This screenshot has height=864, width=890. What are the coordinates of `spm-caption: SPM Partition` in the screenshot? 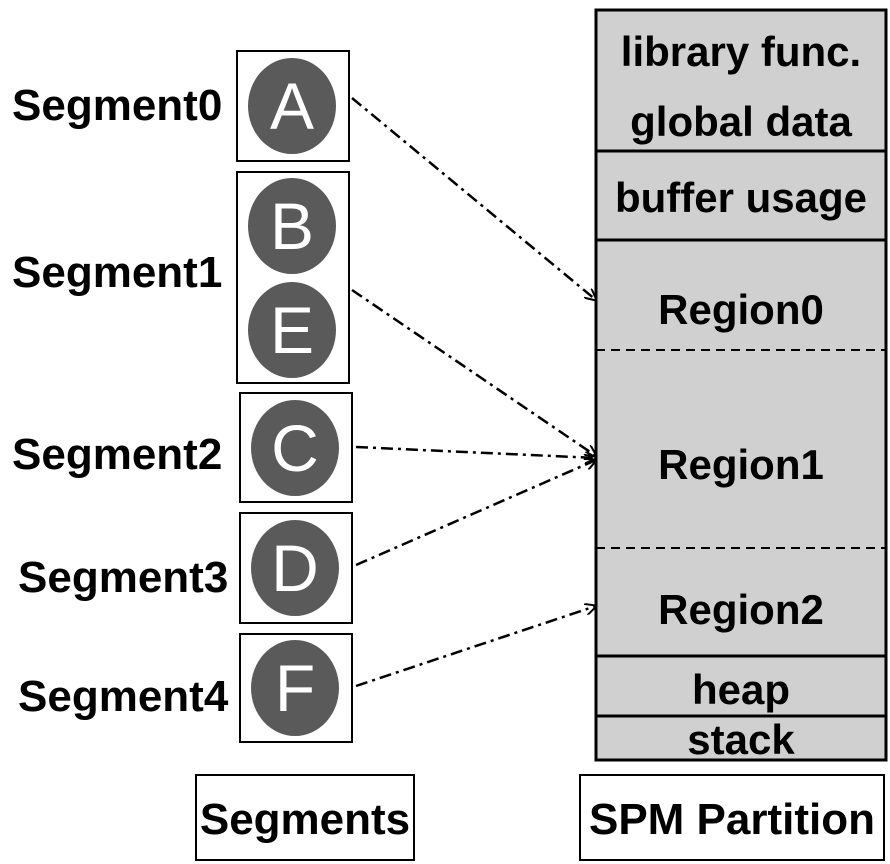 It's located at (732, 819).